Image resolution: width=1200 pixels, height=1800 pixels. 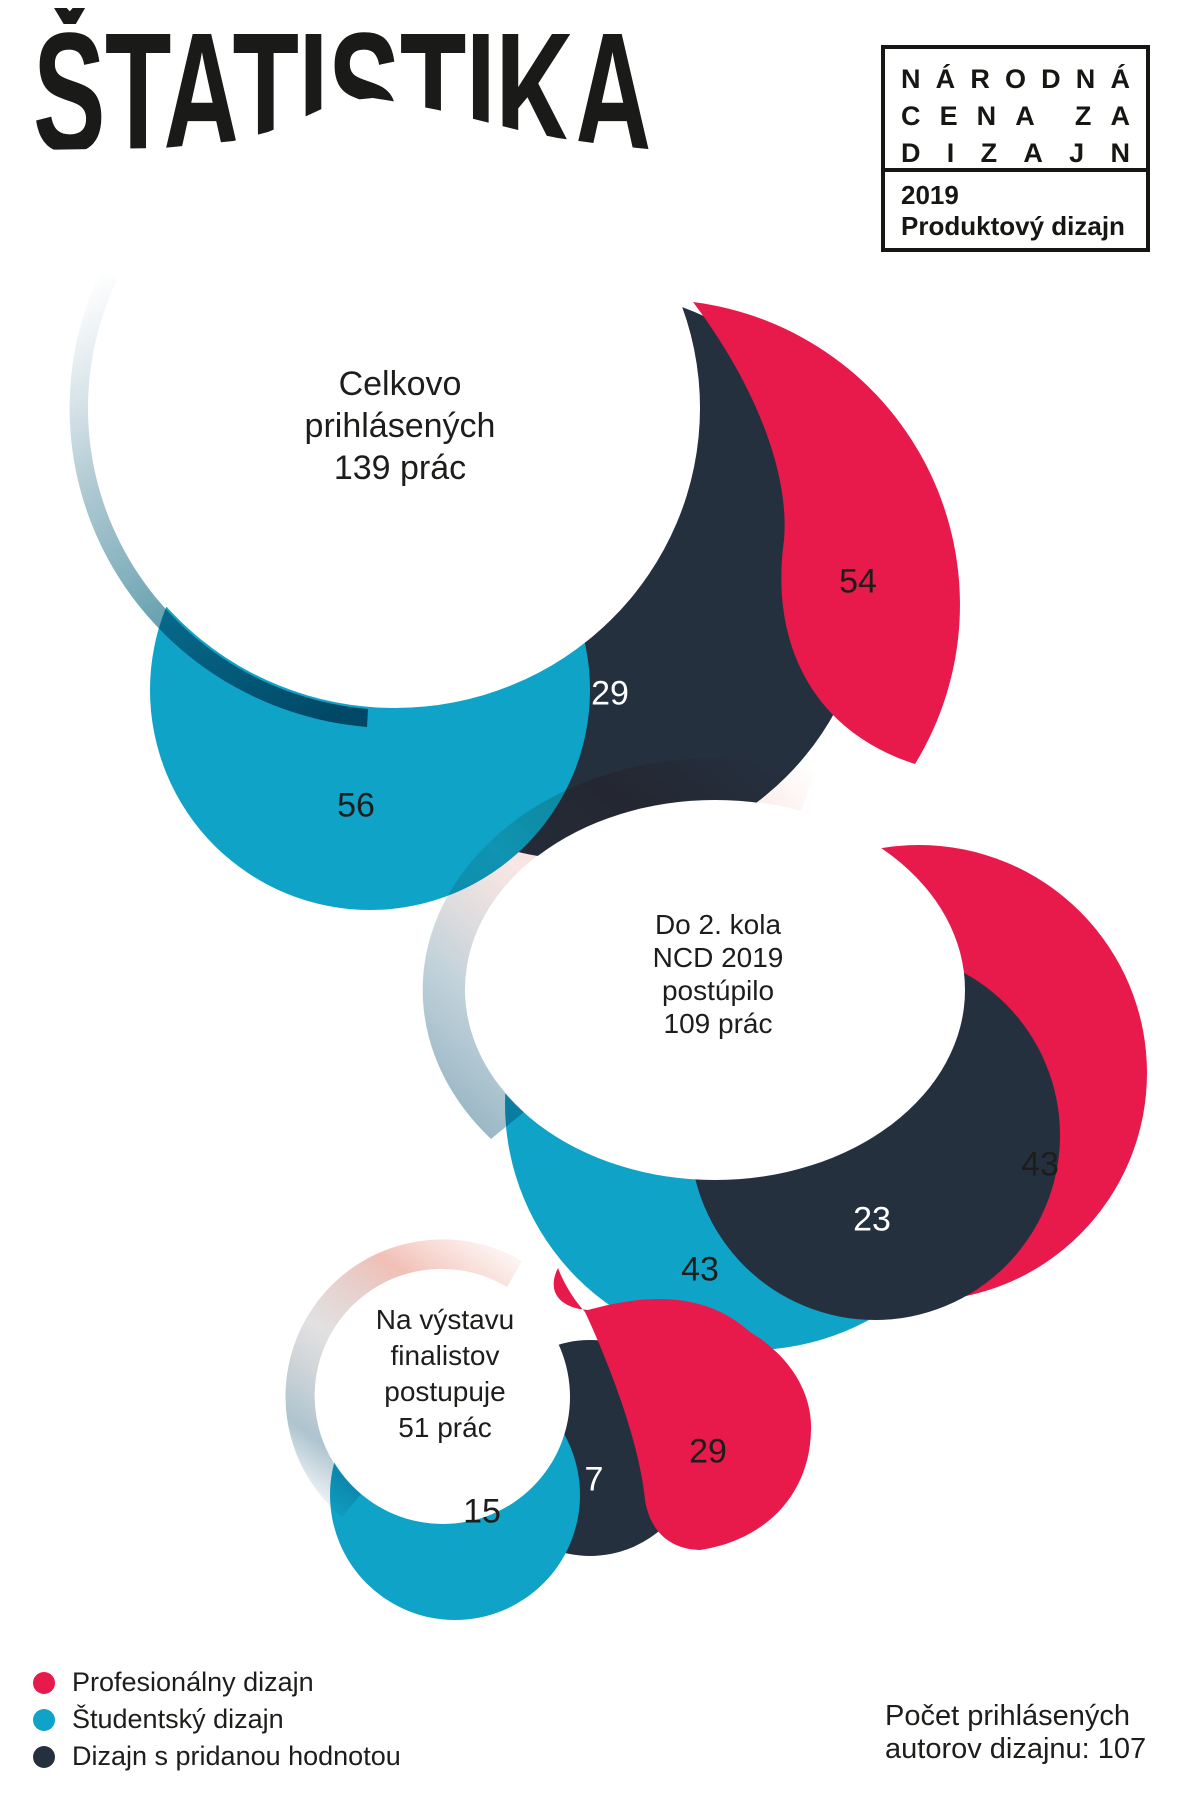 What do you see at coordinates (193, 1682) in the screenshot?
I see `legend-label: Profesionálny dizajn` at bounding box center [193, 1682].